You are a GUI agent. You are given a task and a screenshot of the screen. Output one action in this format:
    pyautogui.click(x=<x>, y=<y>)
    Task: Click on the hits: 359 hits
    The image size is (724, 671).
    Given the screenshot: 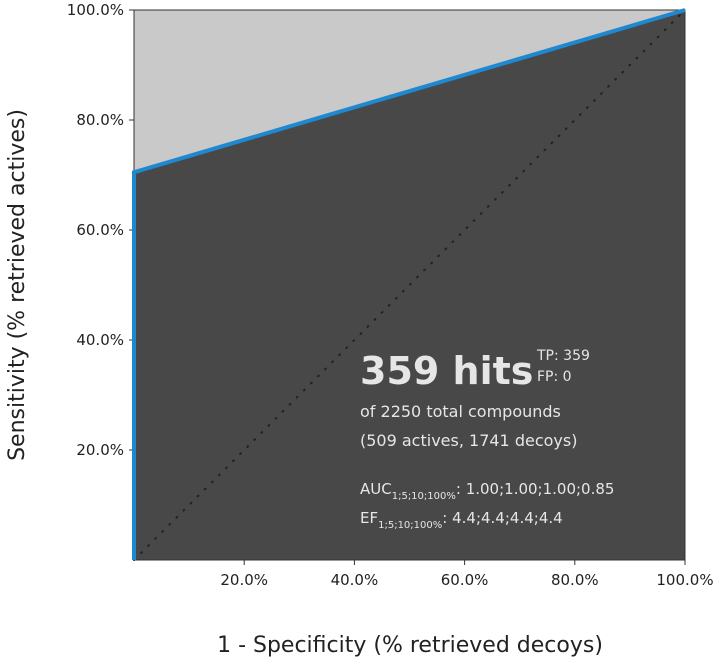 What is the action you would take?
    pyautogui.click(x=446, y=371)
    